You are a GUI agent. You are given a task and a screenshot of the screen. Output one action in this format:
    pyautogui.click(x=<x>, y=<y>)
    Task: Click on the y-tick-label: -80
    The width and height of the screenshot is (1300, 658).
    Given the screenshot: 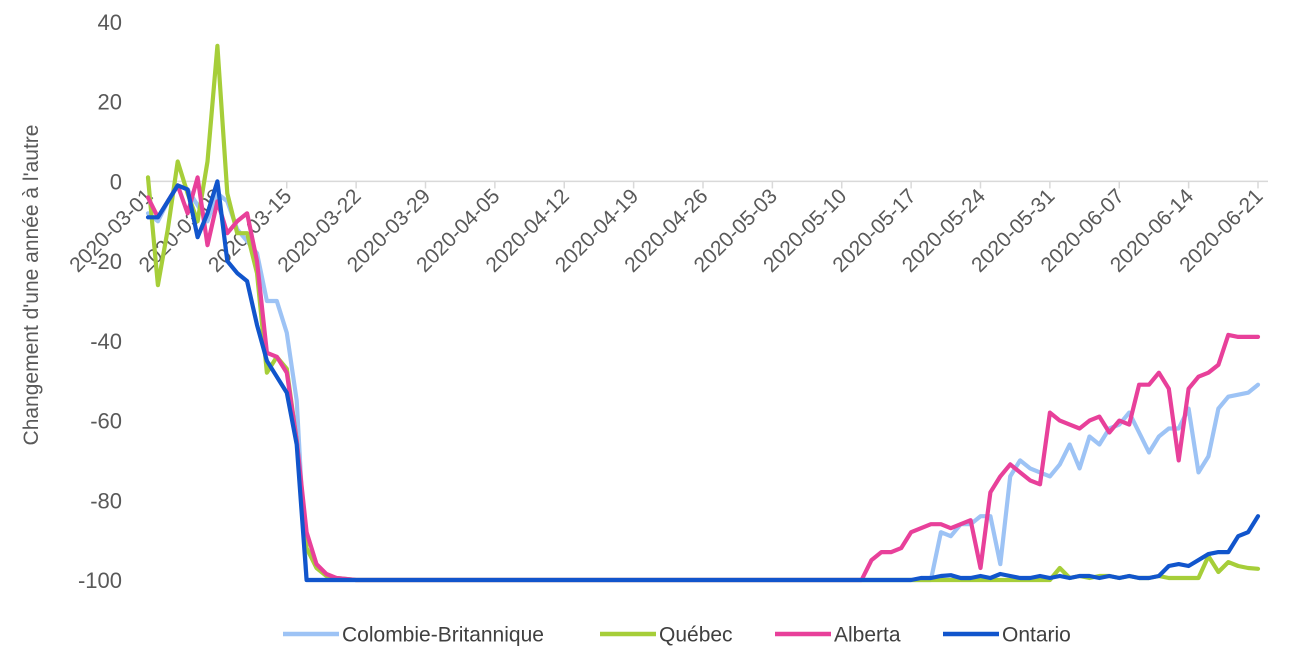 What is the action you would take?
    pyautogui.click(x=106, y=500)
    